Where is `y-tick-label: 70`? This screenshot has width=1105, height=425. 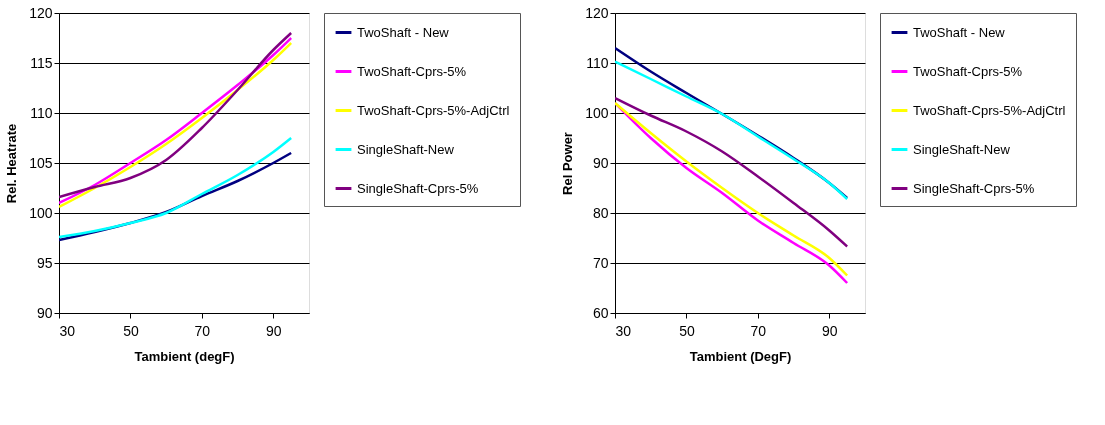
y-tick-label: 70 is located at coordinates (600, 262).